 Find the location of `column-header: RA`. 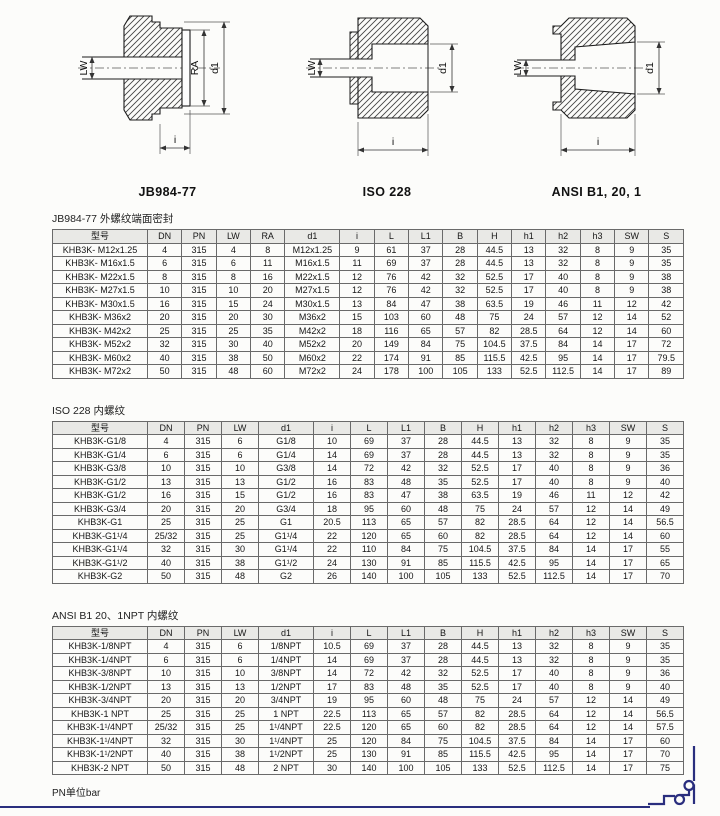

column-header: RA is located at coordinates (268, 236).